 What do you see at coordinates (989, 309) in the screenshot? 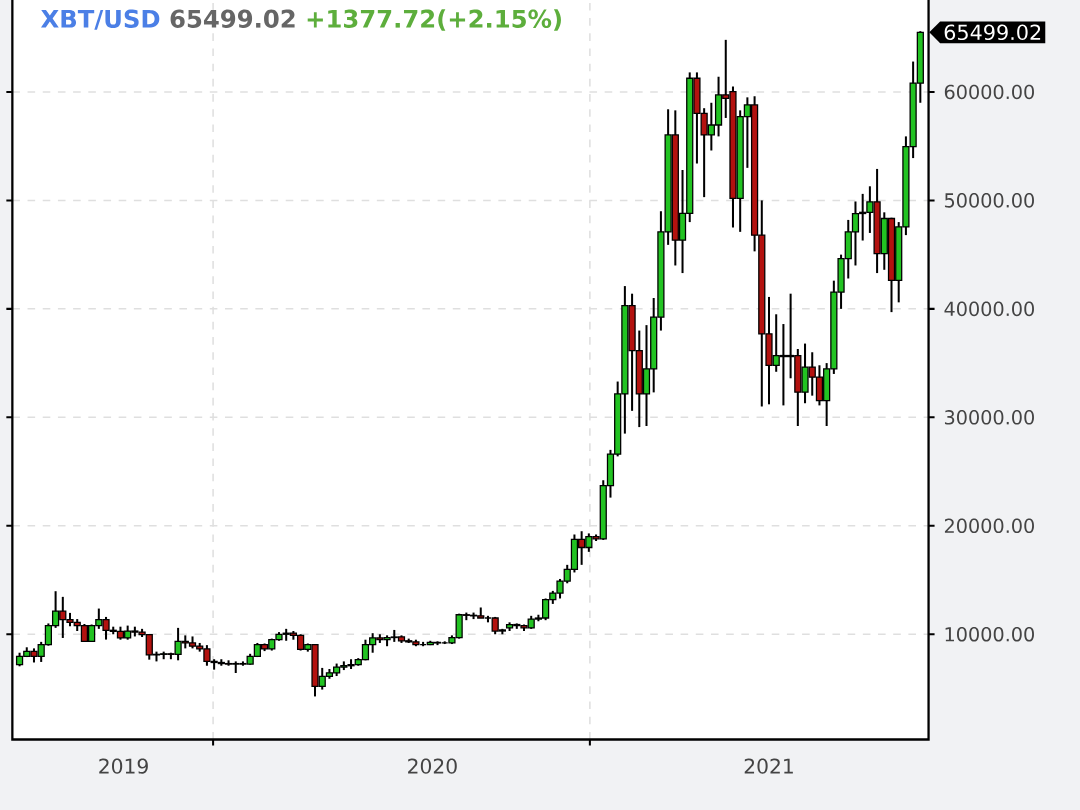
I see `y-tick-label: 40000.00` at bounding box center [989, 309].